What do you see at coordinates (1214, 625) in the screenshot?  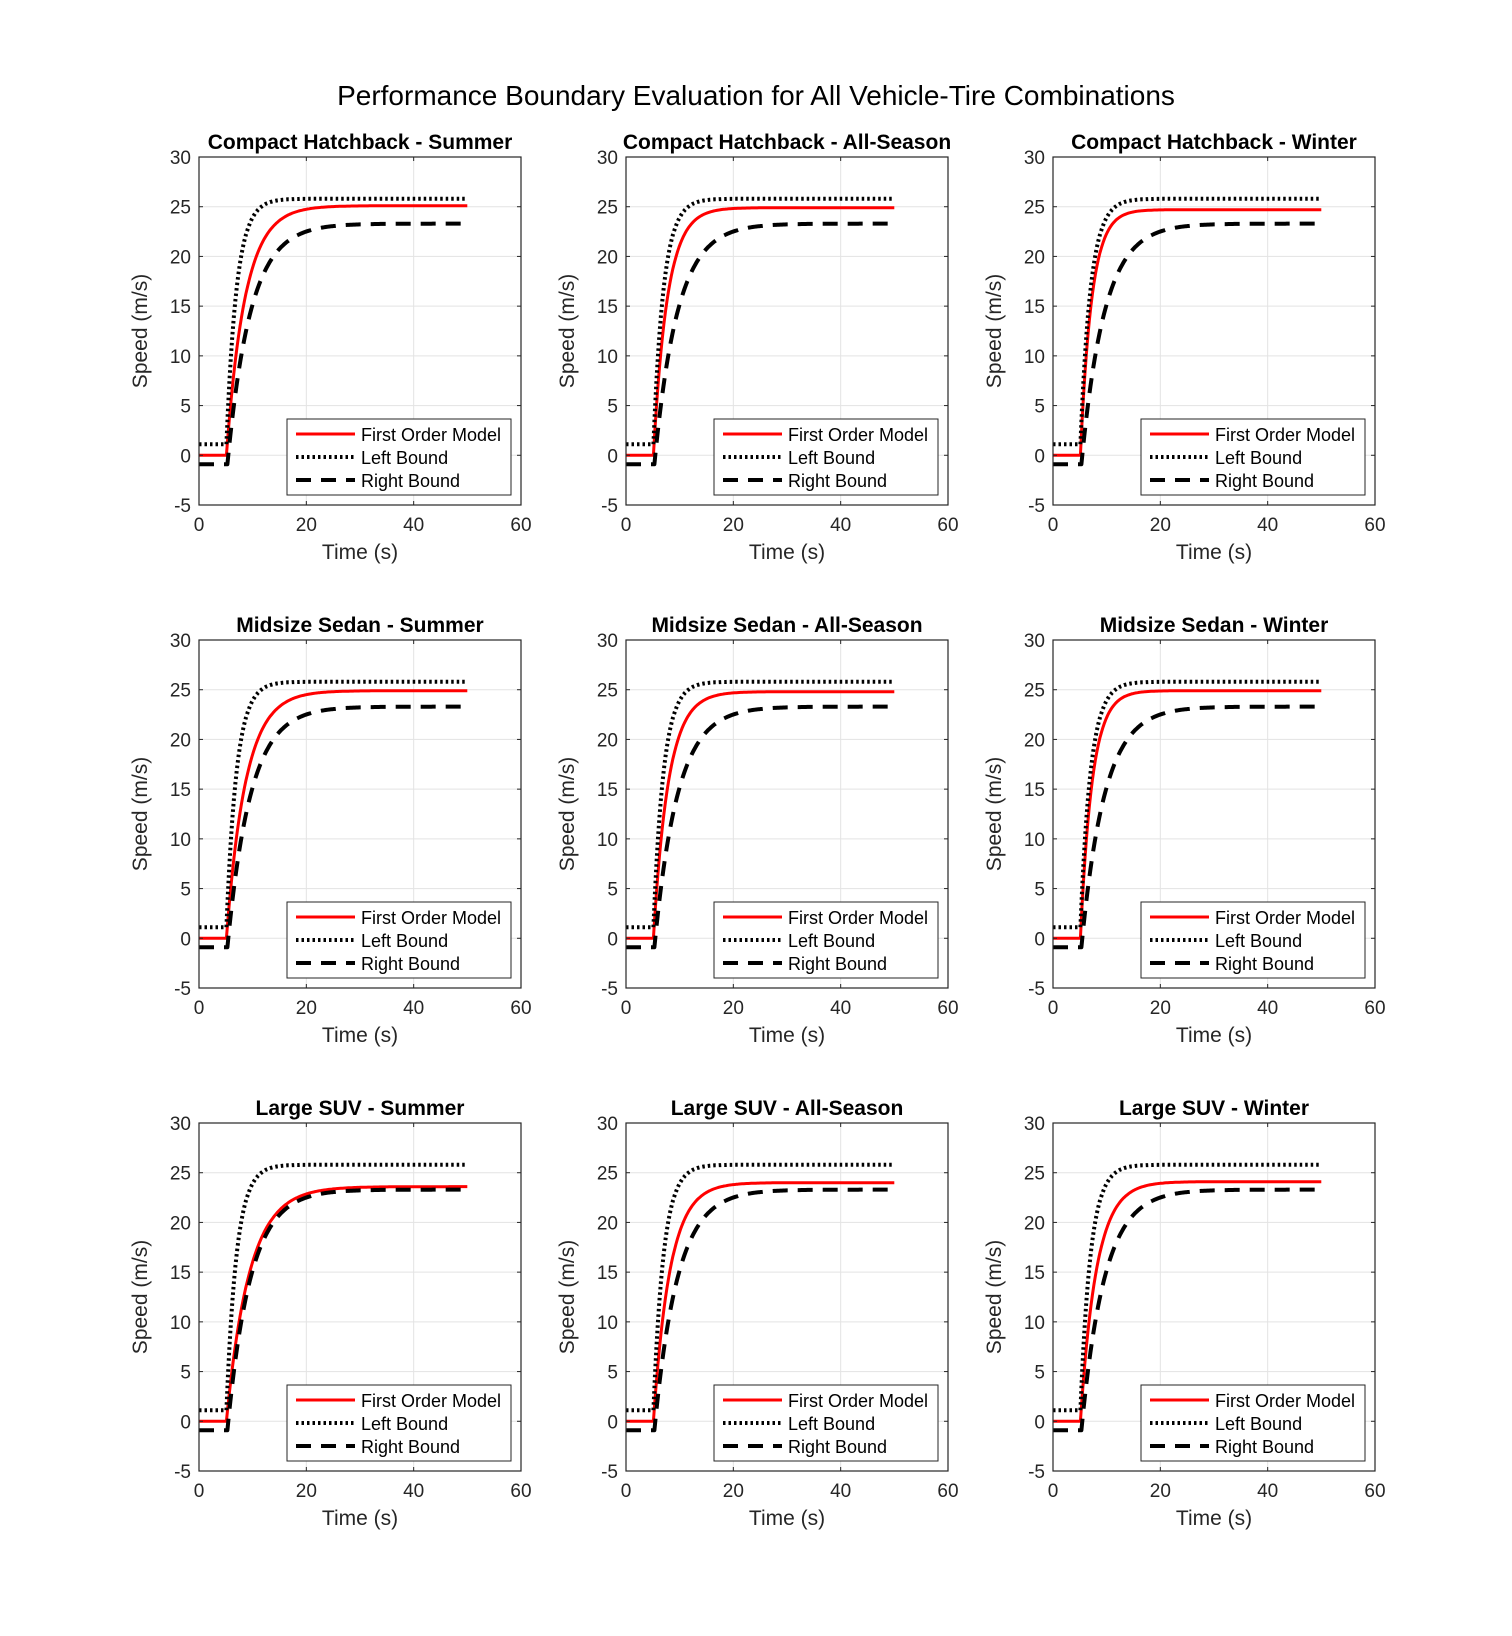 I see `subplot-title: Midsize Sedan - Winter` at bounding box center [1214, 625].